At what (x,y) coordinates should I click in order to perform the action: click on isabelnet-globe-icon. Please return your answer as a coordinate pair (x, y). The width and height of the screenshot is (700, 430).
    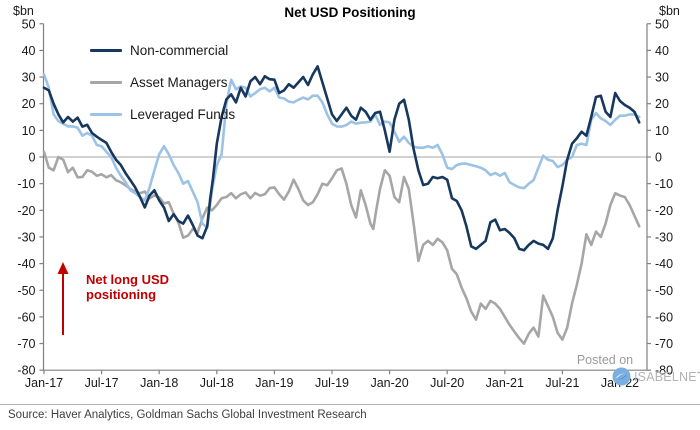
    Looking at the image, I should click on (621, 376).